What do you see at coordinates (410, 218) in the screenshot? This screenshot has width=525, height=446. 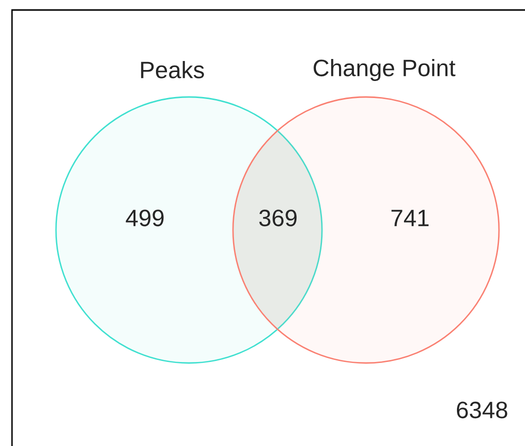 I see `data-label: 741` at bounding box center [410, 218].